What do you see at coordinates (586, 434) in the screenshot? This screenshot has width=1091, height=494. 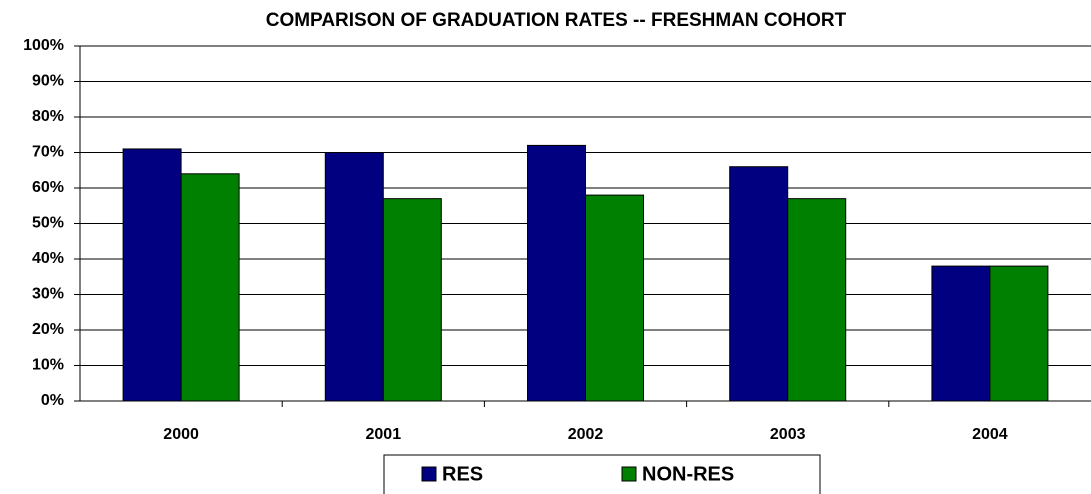 I see `x-tick-label: 2002` at bounding box center [586, 434].